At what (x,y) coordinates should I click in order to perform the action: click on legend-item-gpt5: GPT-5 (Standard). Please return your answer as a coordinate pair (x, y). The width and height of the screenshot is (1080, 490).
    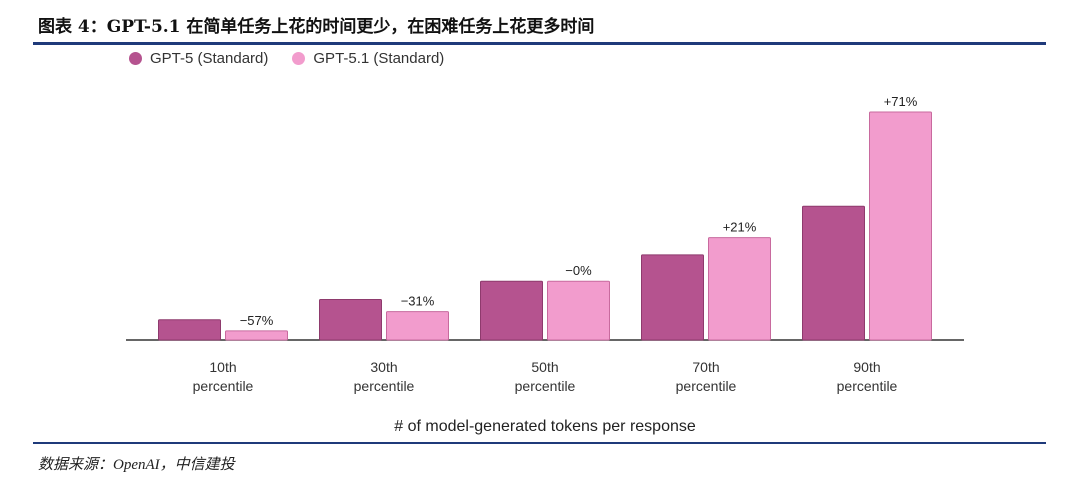
    Looking at the image, I should click on (198, 58).